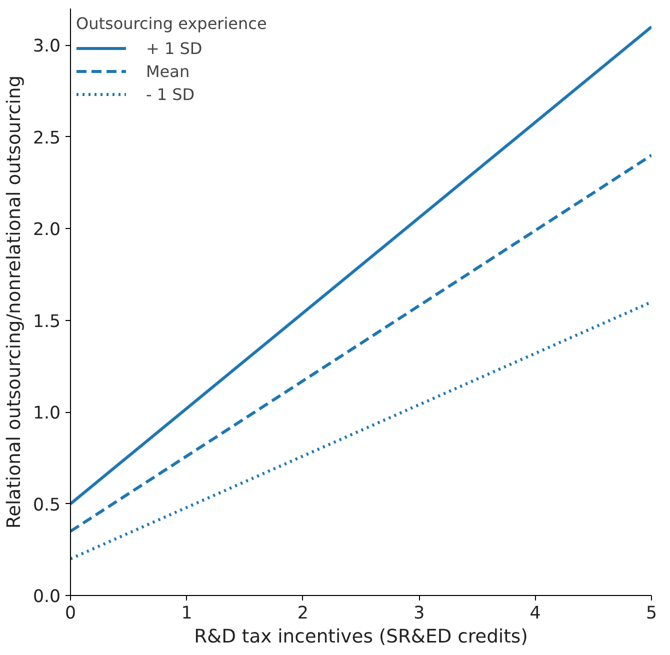 The image size is (670, 655). What do you see at coordinates (535, 614) in the screenshot?
I see `x-tick-label: 4` at bounding box center [535, 614].